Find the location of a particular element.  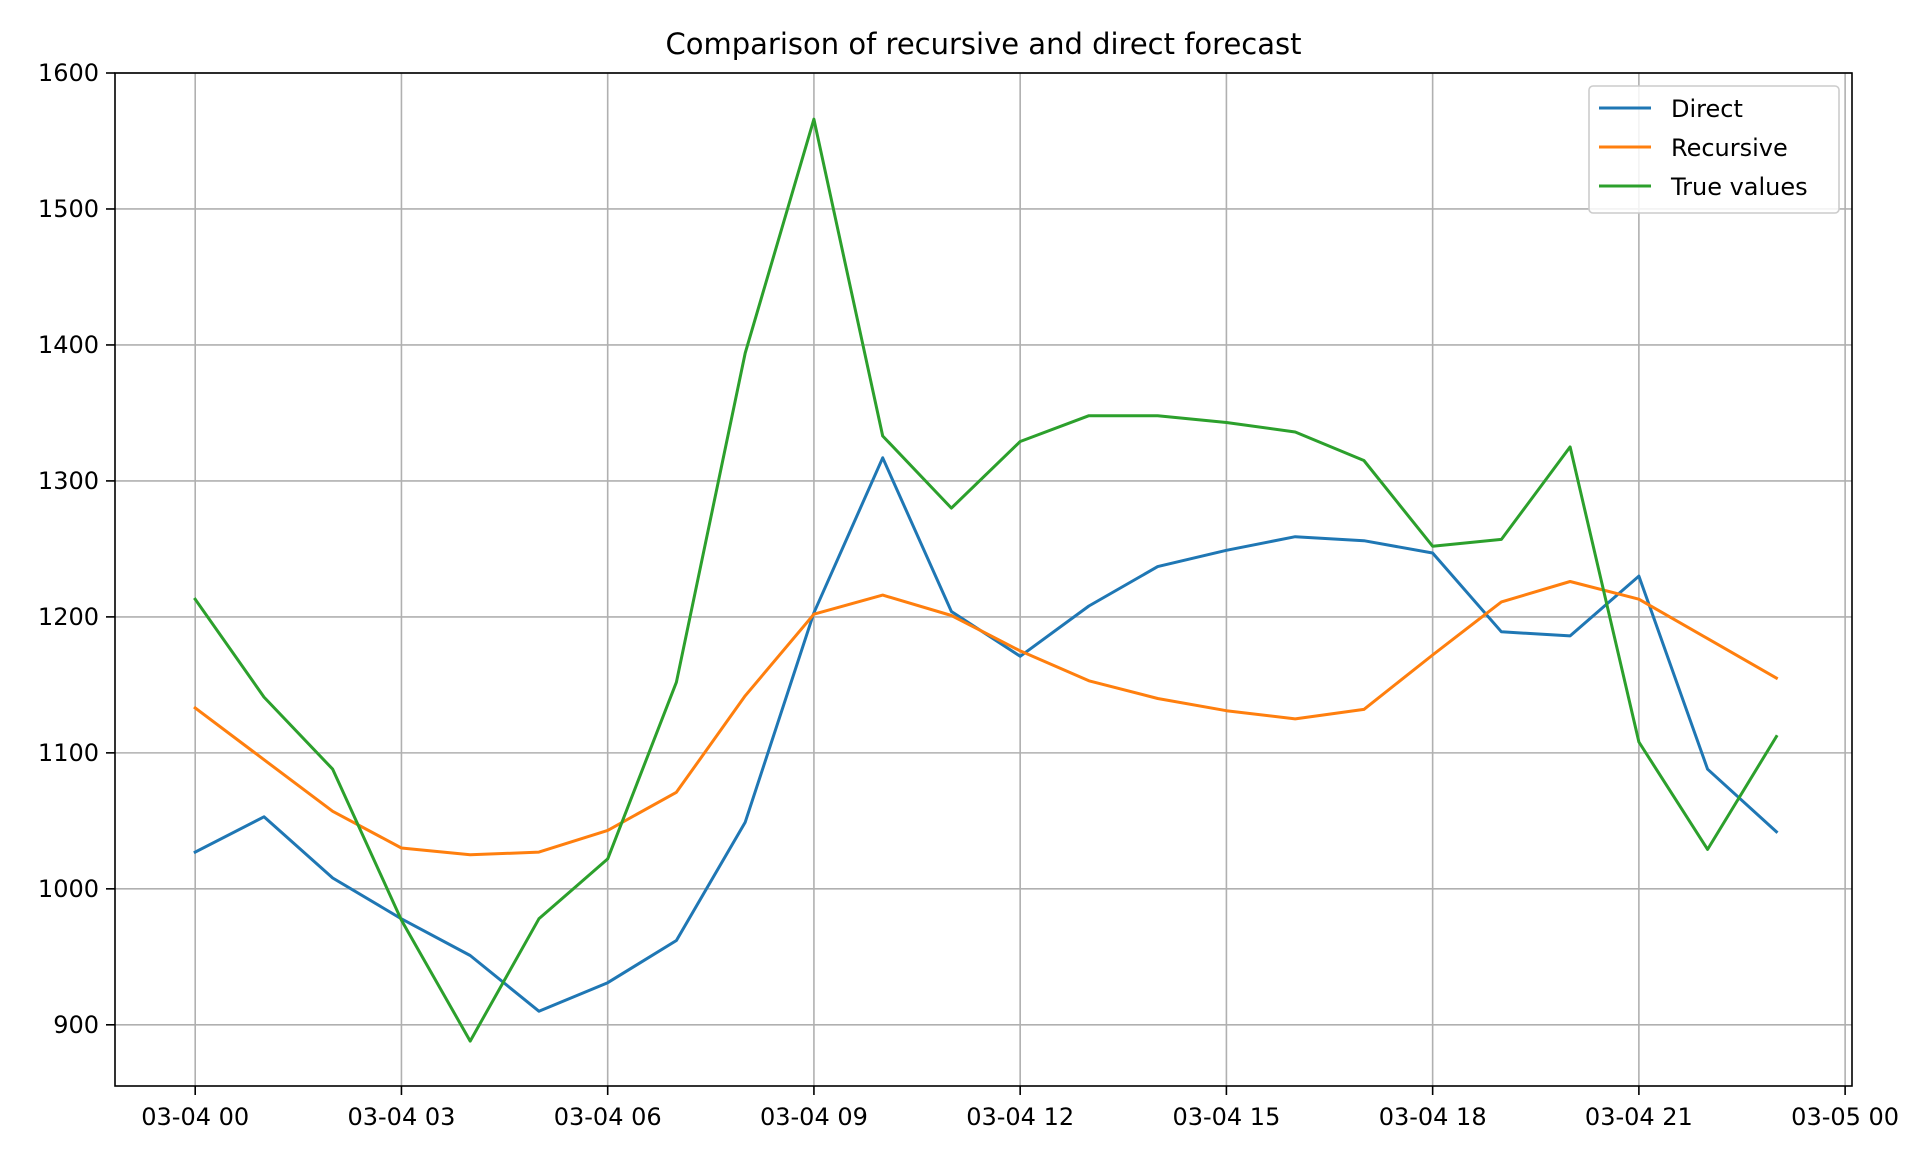

y-tick-label: 1100 is located at coordinates (68, 753).